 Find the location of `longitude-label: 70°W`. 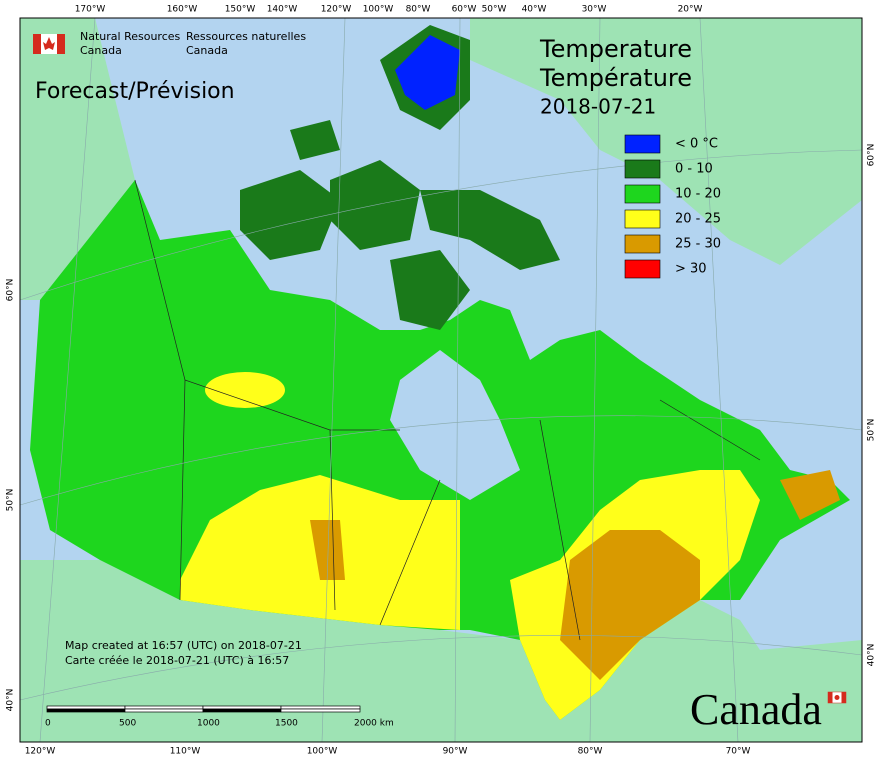

longitude-label: 70°W is located at coordinates (738, 752).